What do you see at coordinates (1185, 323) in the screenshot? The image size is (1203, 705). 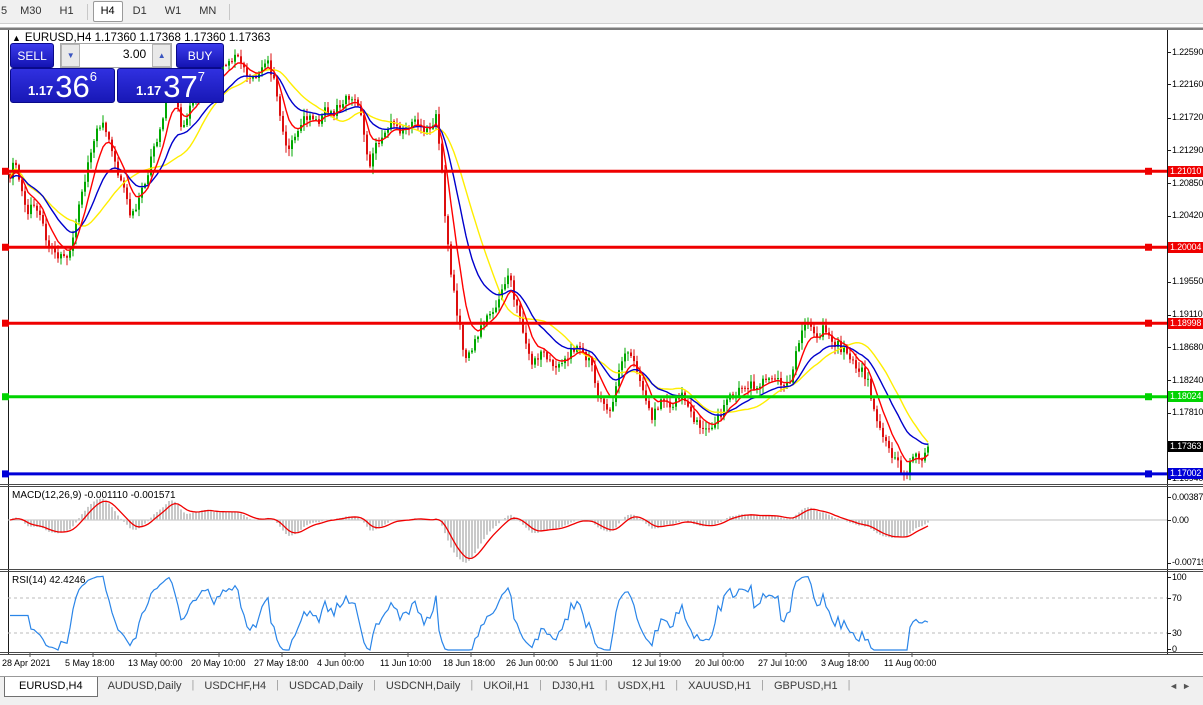 I see `hline-price-badge: 1.18998` at bounding box center [1185, 323].